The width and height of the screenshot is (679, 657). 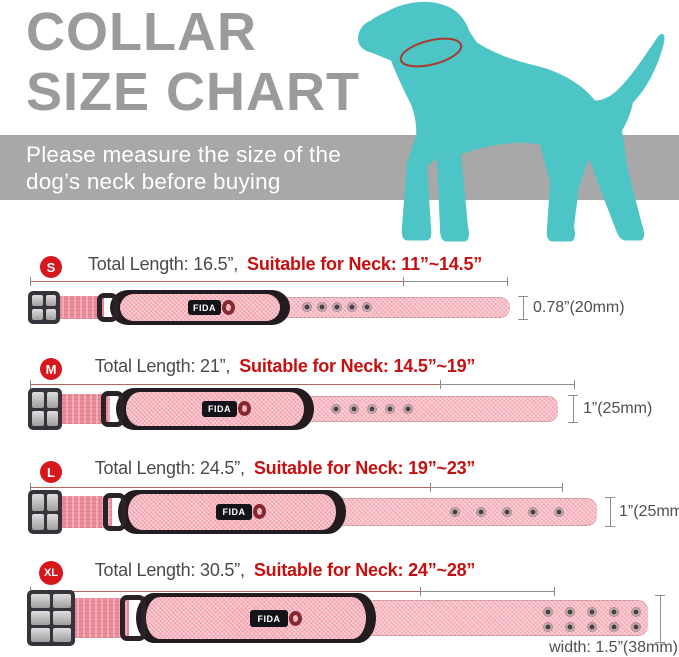 I want to click on page-title: COLLAR SIZE CHART, so click(x=193, y=62).